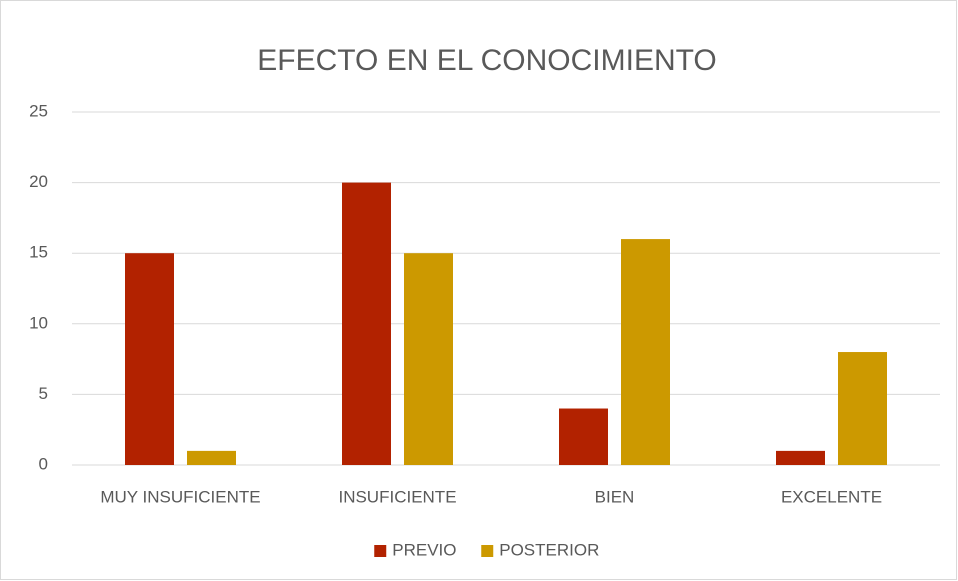 The width and height of the screenshot is (958, 581). Describe the element at coordinates (38, 181) in the screenshot. I see `y-tick-label: 20` at that location.